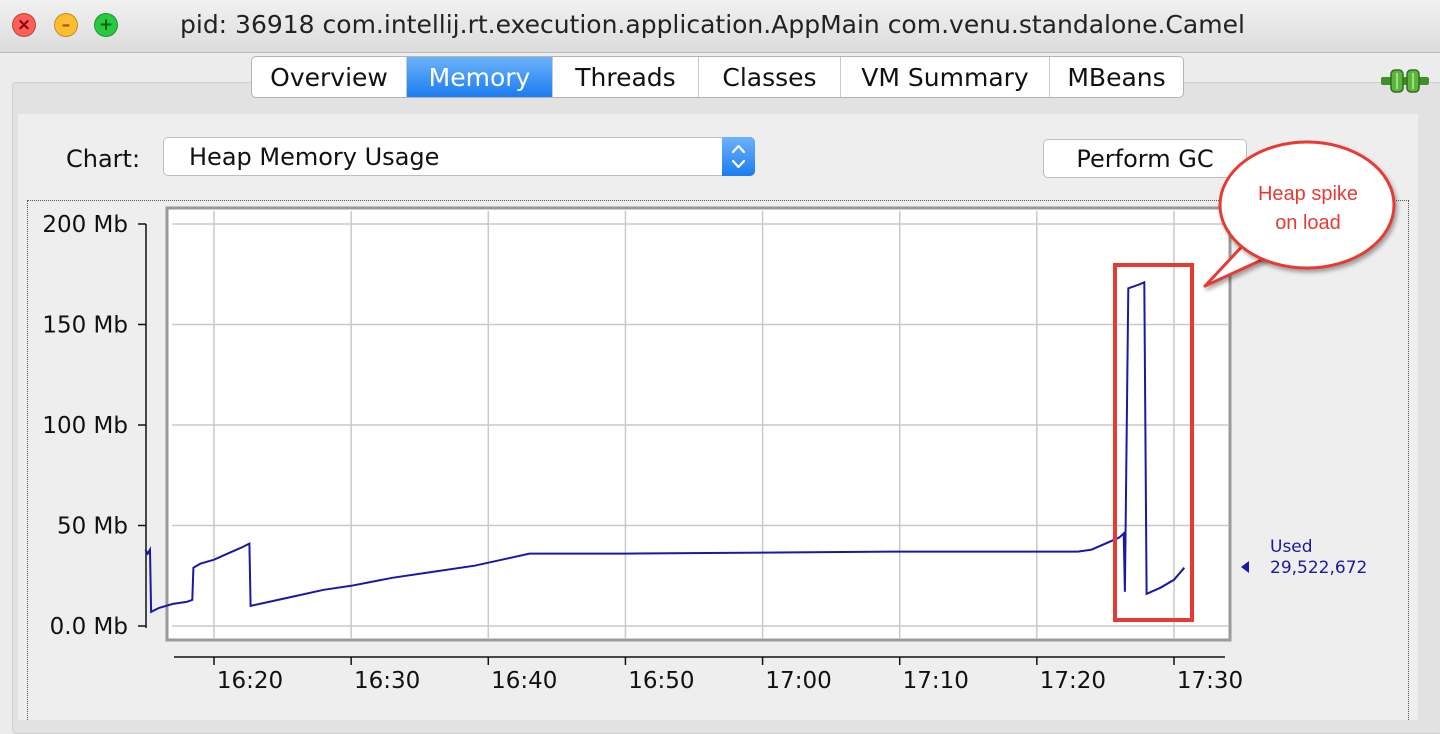 This screenshot has height=734, width=1440. Describe the element at coordinates (1254, 249) in the screenshot. I see `callout-joint` at that location.